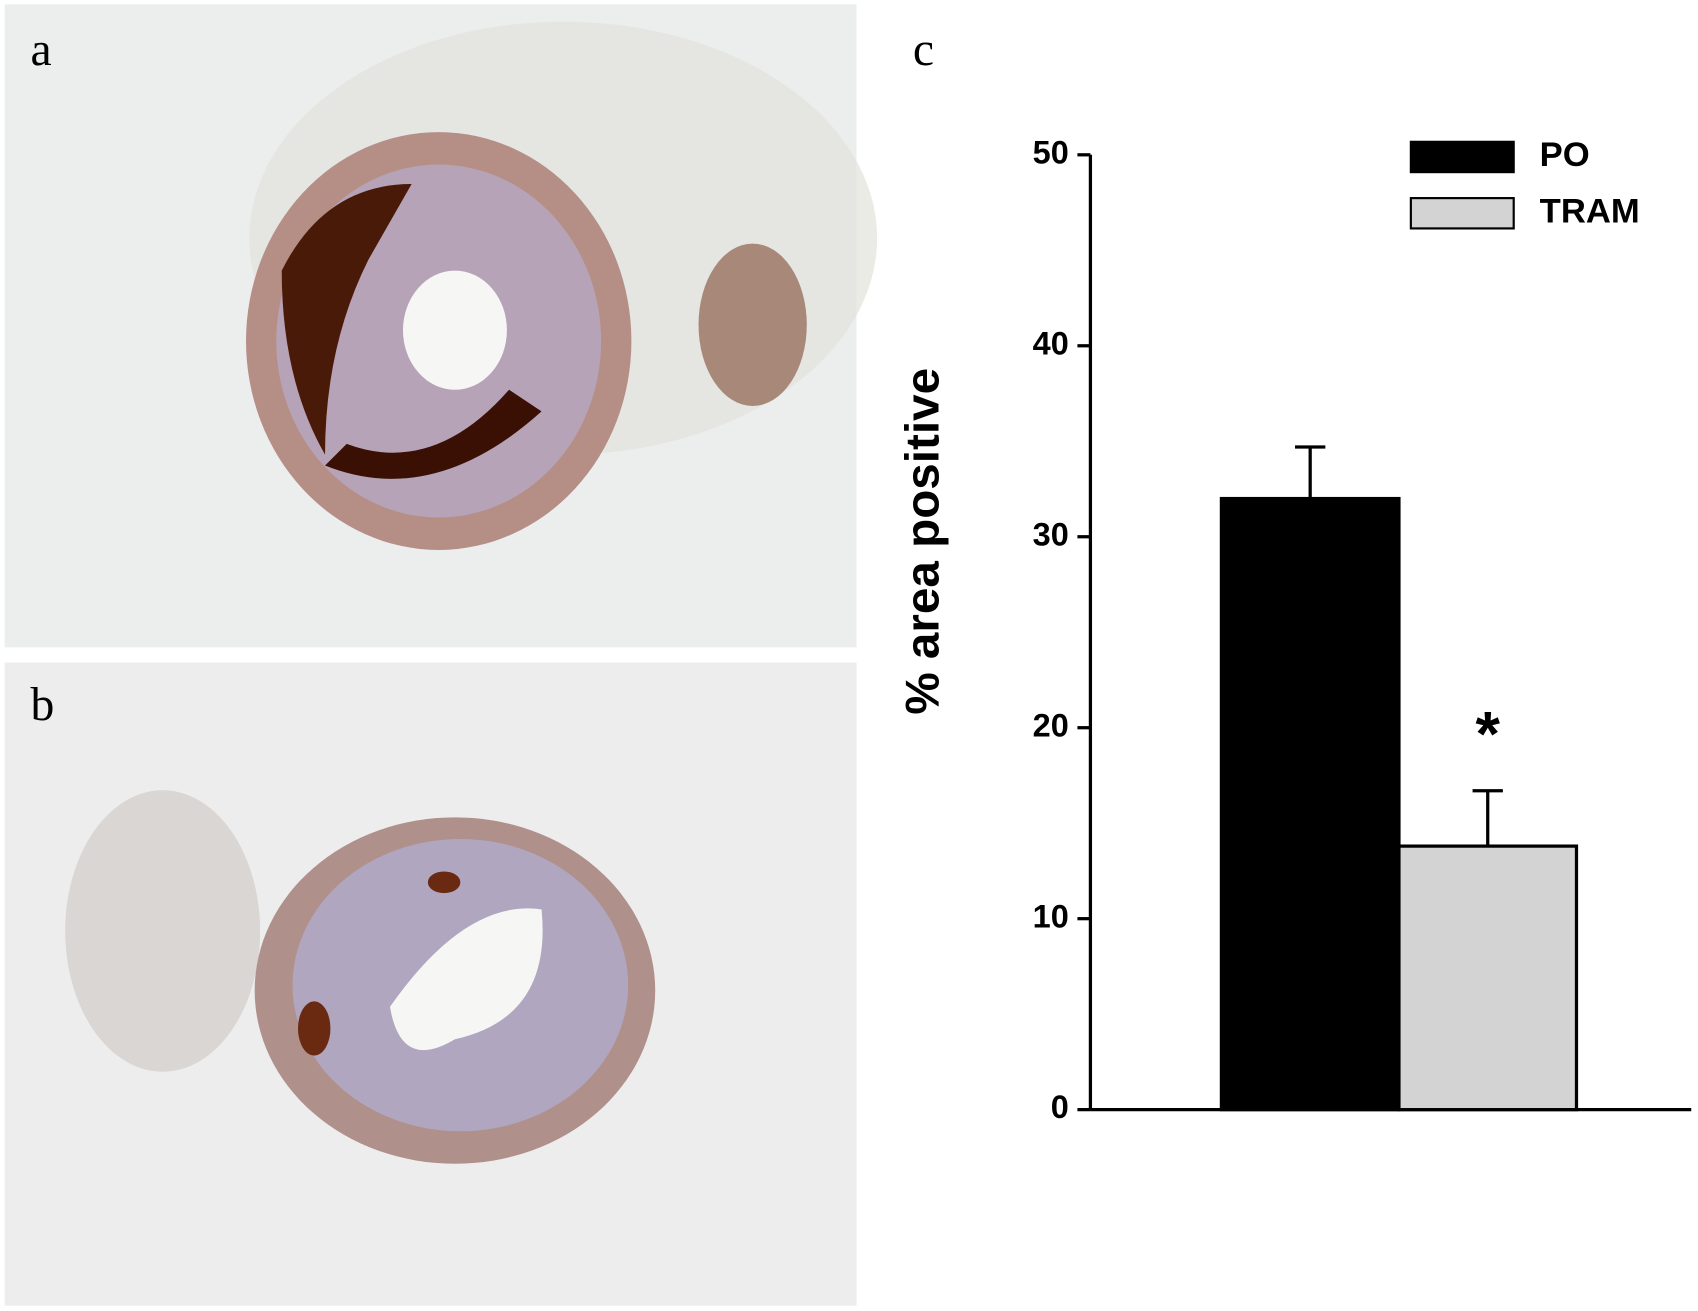  Describe the element at coordinates (41, 50) in the screenshot. I see `panel-label: a` at that location.